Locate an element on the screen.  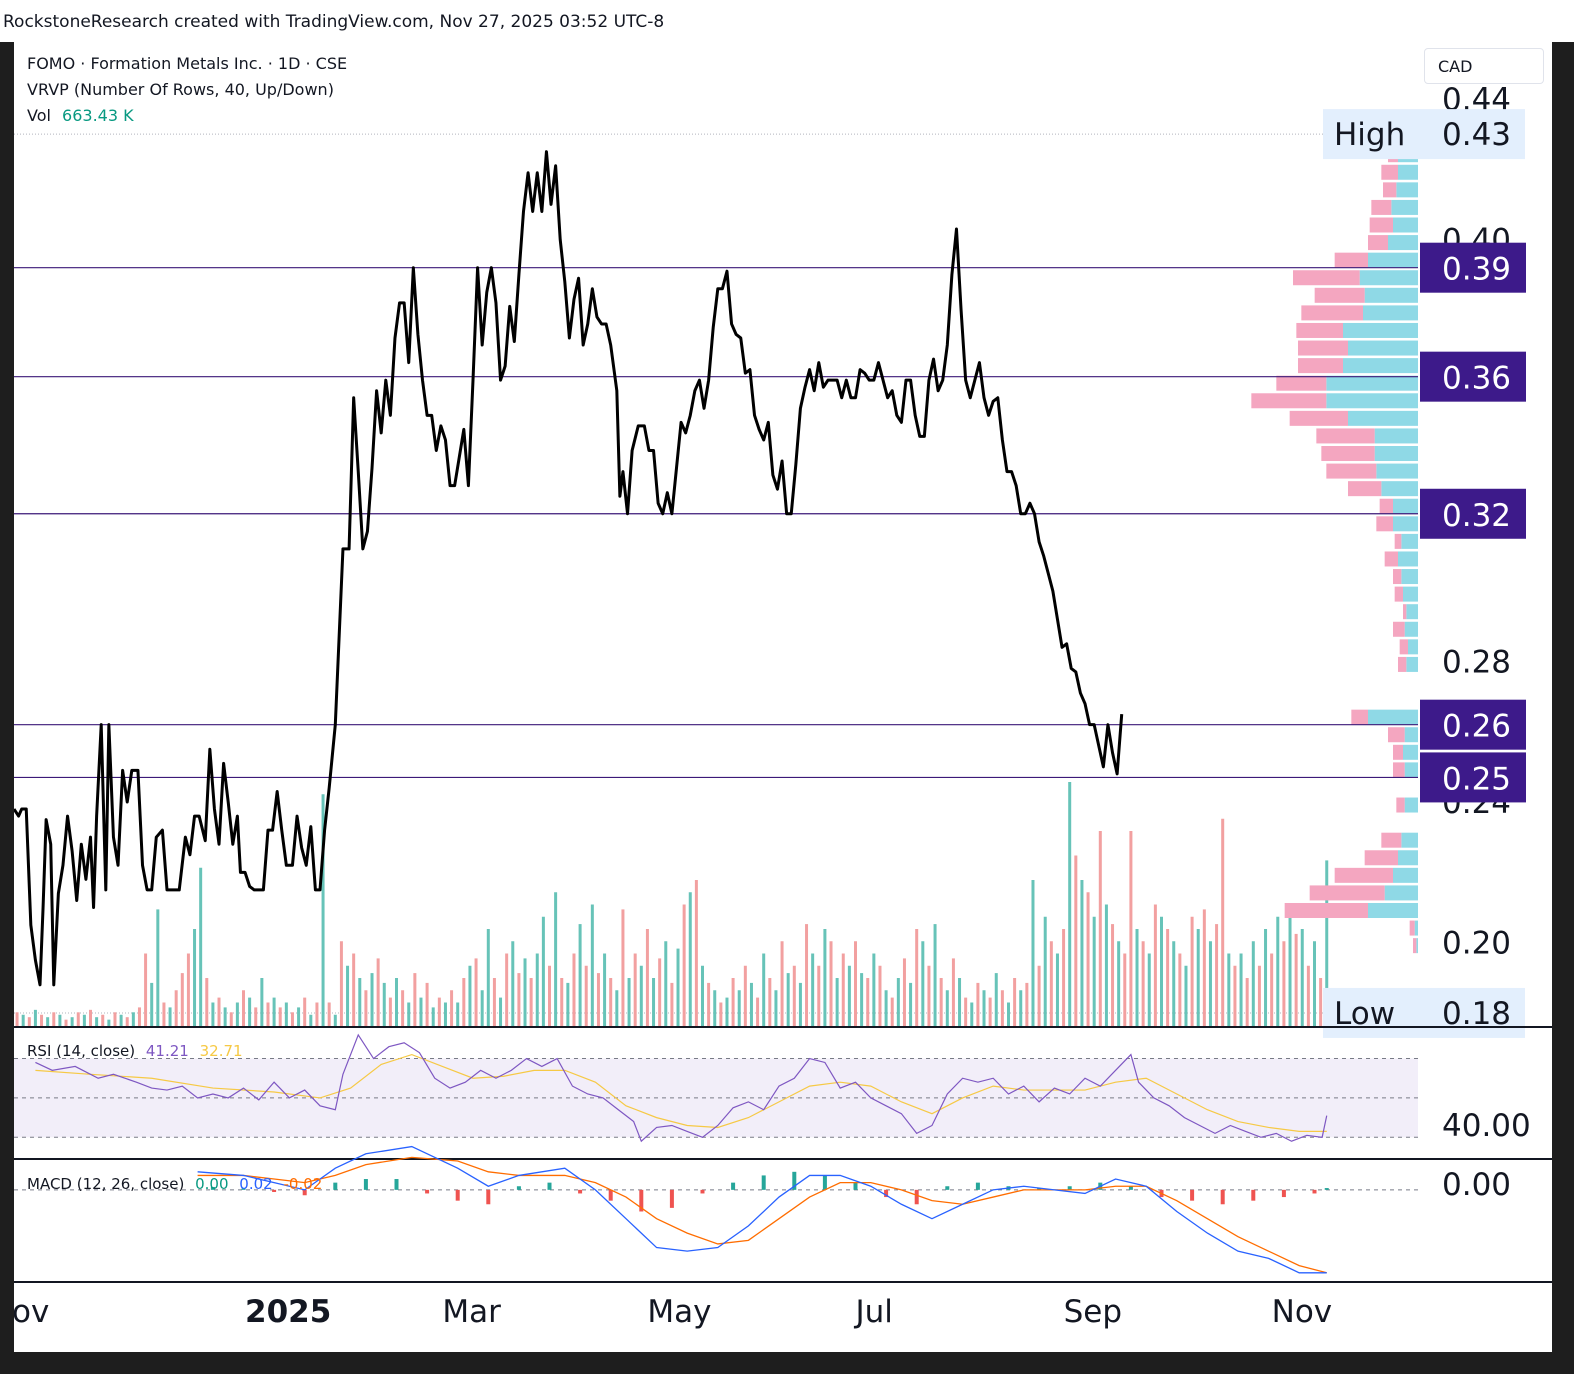
volume-legend: Vol 663.43 K is located at coordinates (80, 115).